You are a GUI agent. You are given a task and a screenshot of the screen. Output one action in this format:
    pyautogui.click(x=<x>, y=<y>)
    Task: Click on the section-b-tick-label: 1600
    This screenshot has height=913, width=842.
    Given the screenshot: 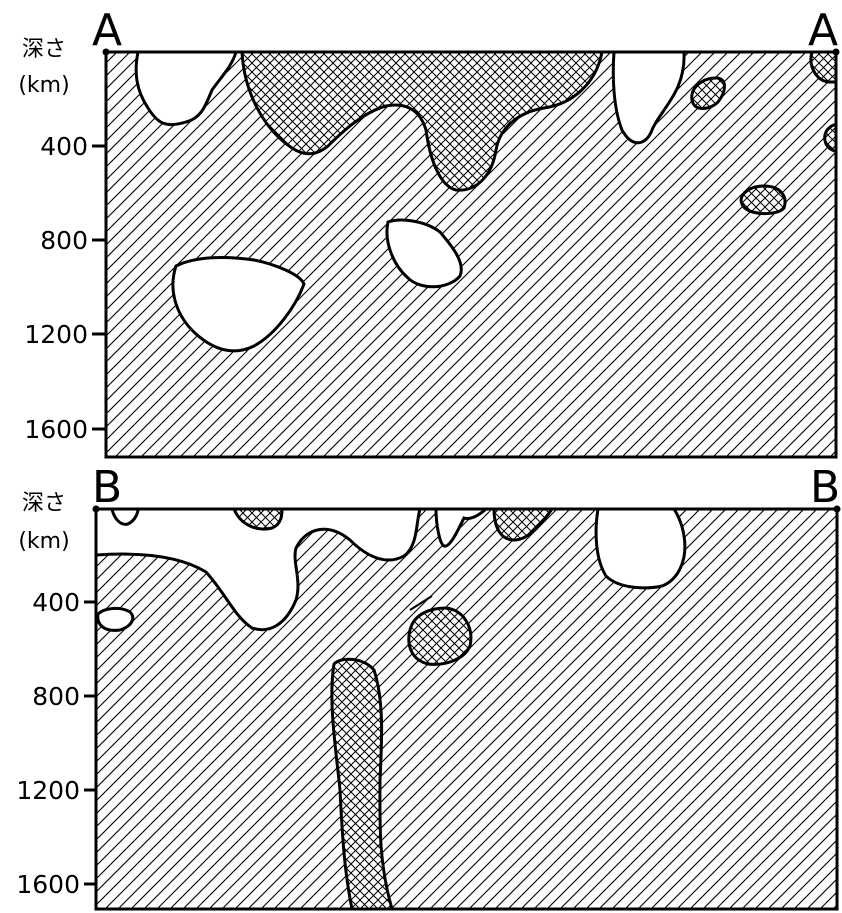 What is the action you would take?
    pyautogui.click(x=48, y=884)
    